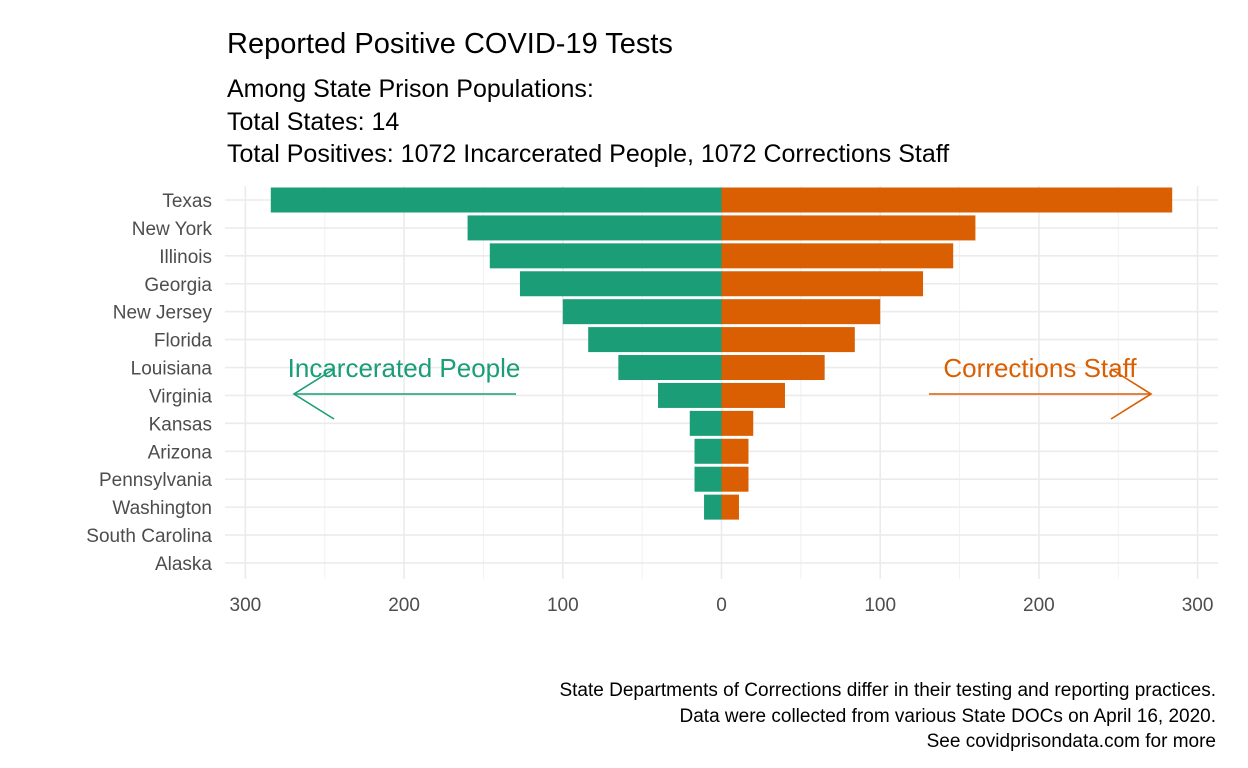  I want to click on bar-staff-new-jersey, so click(801, 312).